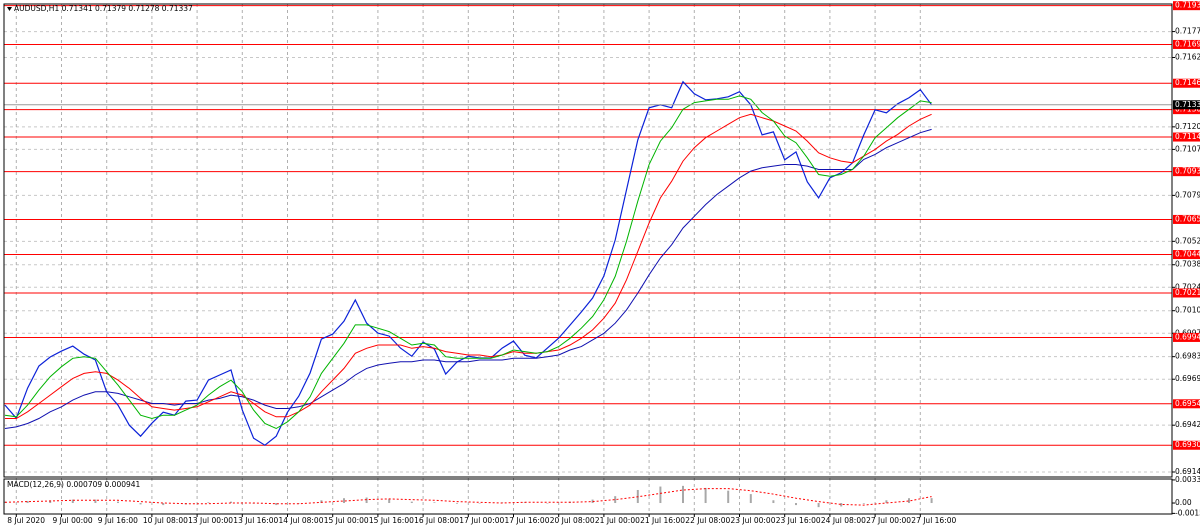  What do you see at coordinates (843, 520) in the screenshot?
I see `x-tick-label: 24 Jul 08:00` at bounding box center [843, 520].